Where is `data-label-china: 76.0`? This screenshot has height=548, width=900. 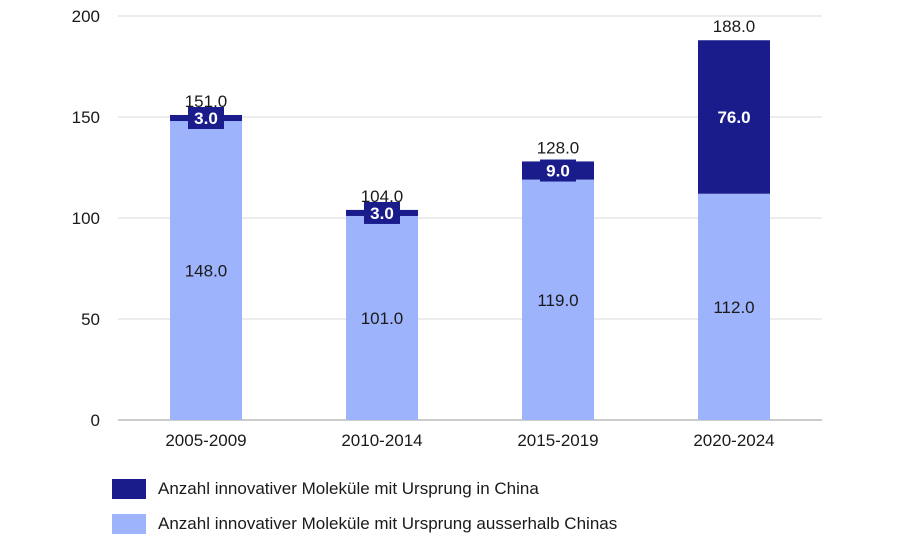
data-label-china: 76.0 is located at coordinates (733, 117).